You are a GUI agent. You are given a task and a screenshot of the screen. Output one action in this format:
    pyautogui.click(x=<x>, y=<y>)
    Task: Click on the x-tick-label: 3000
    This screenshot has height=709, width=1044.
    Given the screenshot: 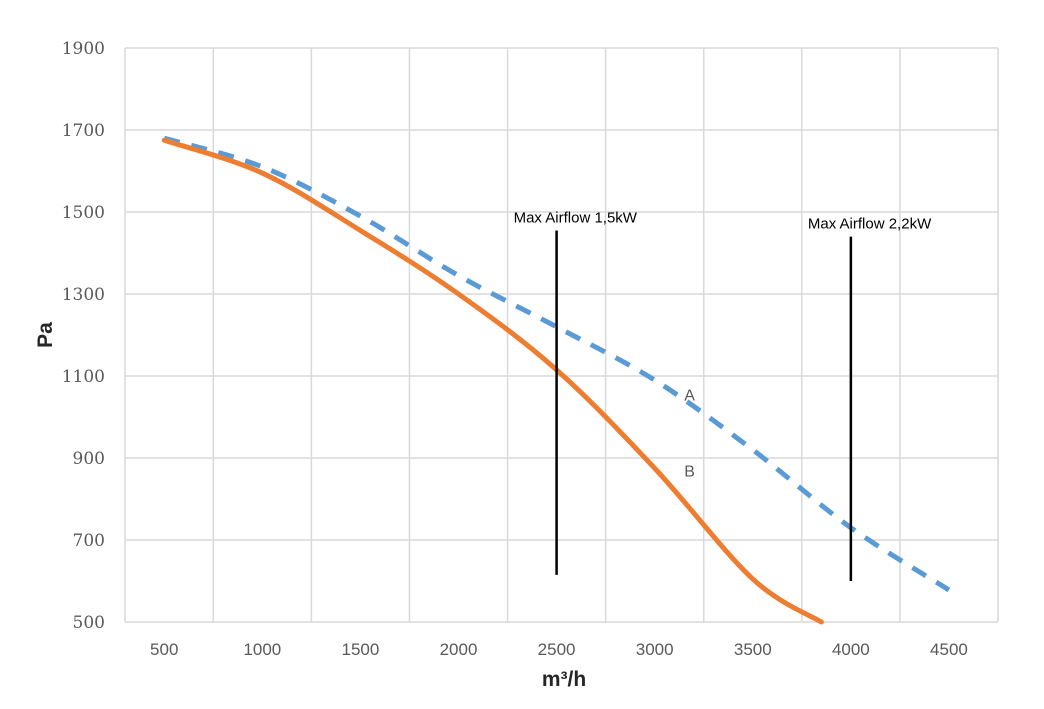 What is the action you would take?
    pyautogui.click(x=655, y=649)
    